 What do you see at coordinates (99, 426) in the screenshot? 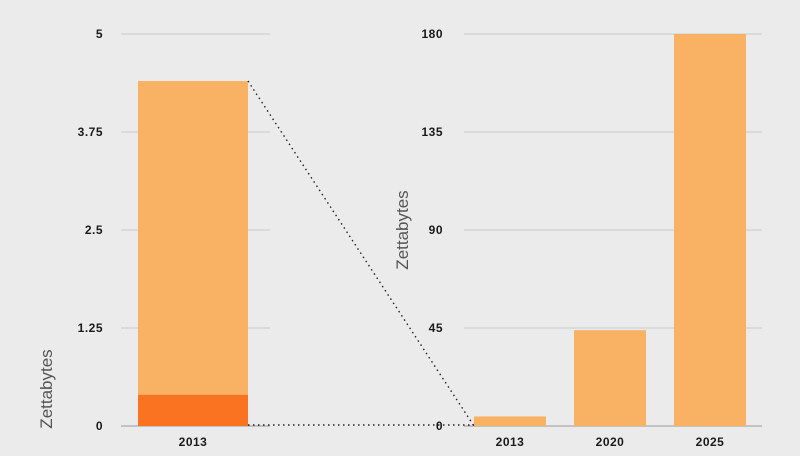
I see `left-y-tick-label: 0` at bounding box center [99, 426].